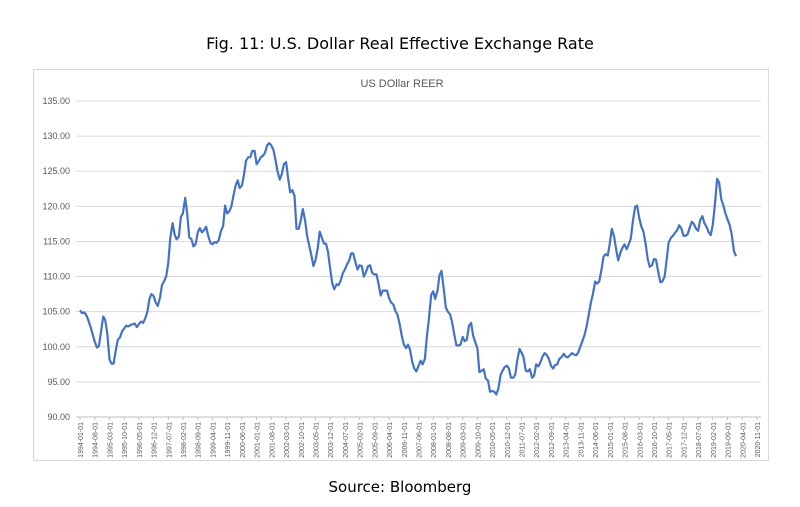  Describe the element at coordinates (169, 440) in the screenshot. I see `x-tick-label: 1997-07-01` at that location.